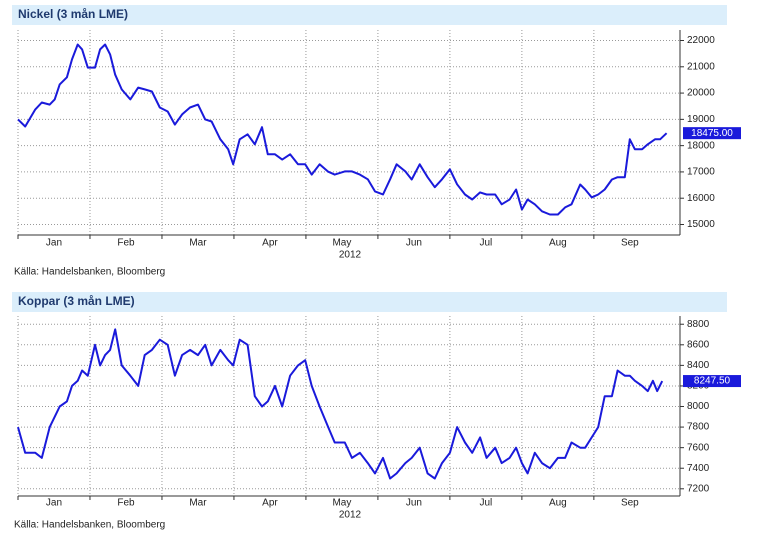 This screenshot has width=772, height=548. I want to click on last-value-label: 8247.50, so click(712, 381).